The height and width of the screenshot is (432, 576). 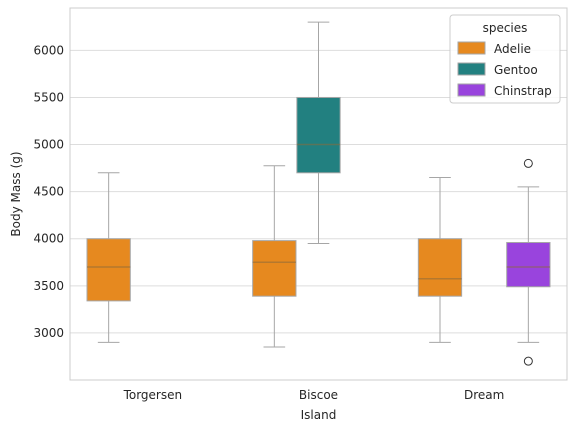 I want to click on y-tick-label: 3000, so click(x=48, y=333).